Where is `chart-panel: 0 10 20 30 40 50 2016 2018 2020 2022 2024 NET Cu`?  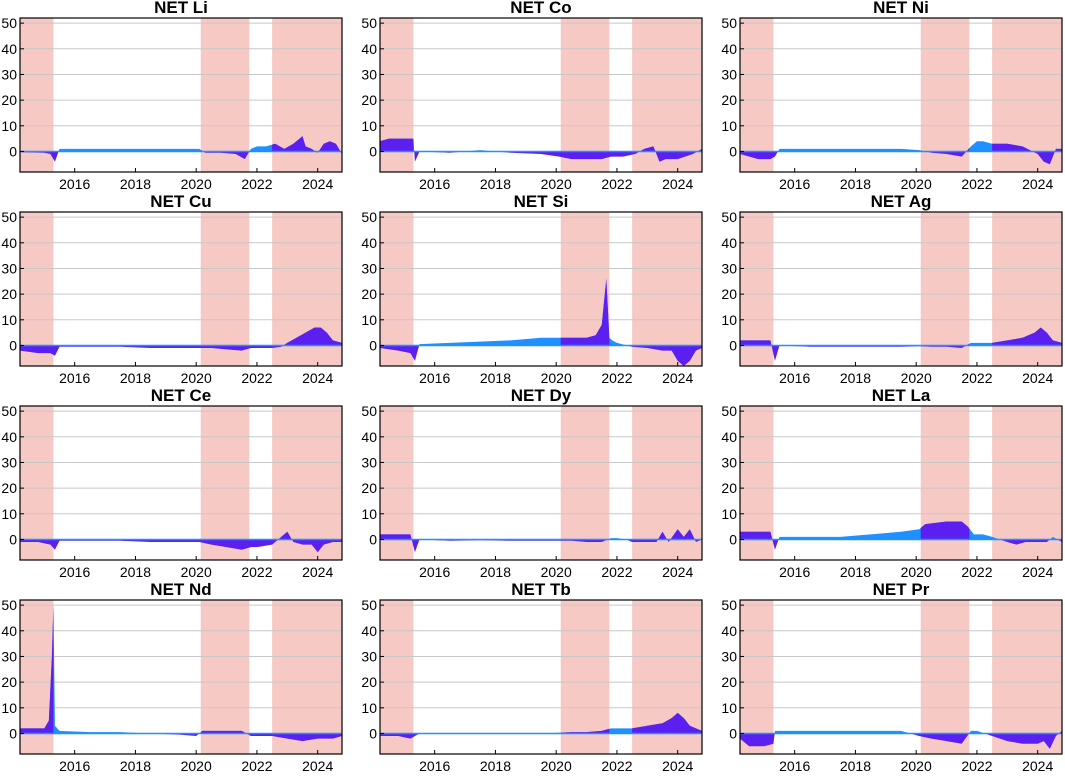
chart-panel: 0 10 20 30 40 50 2016 2018 2020 2022 2024 NET Cu is located at coordinates (180, 290).